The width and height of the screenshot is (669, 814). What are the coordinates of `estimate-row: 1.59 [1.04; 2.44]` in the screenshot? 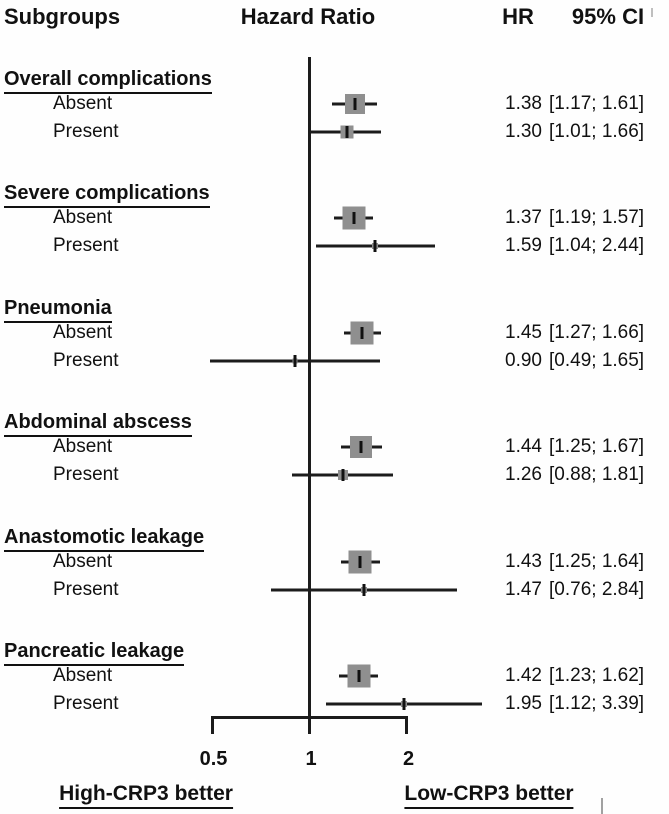 It's located at (573, 246).